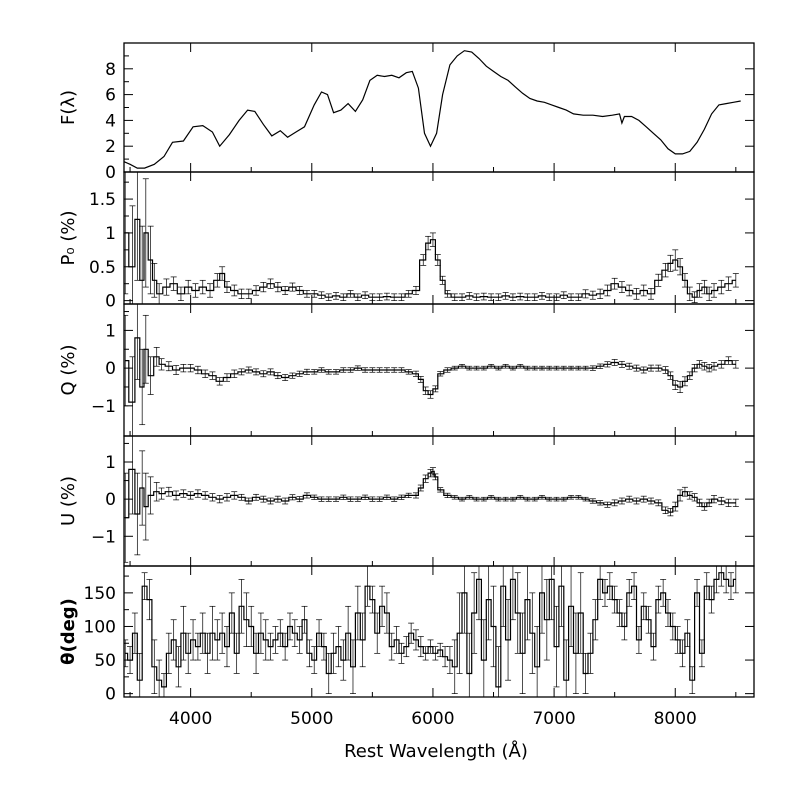  Describe the element at coordinates (110, 96) in the screenshot. I see `y-tick-label: 6` at that location.